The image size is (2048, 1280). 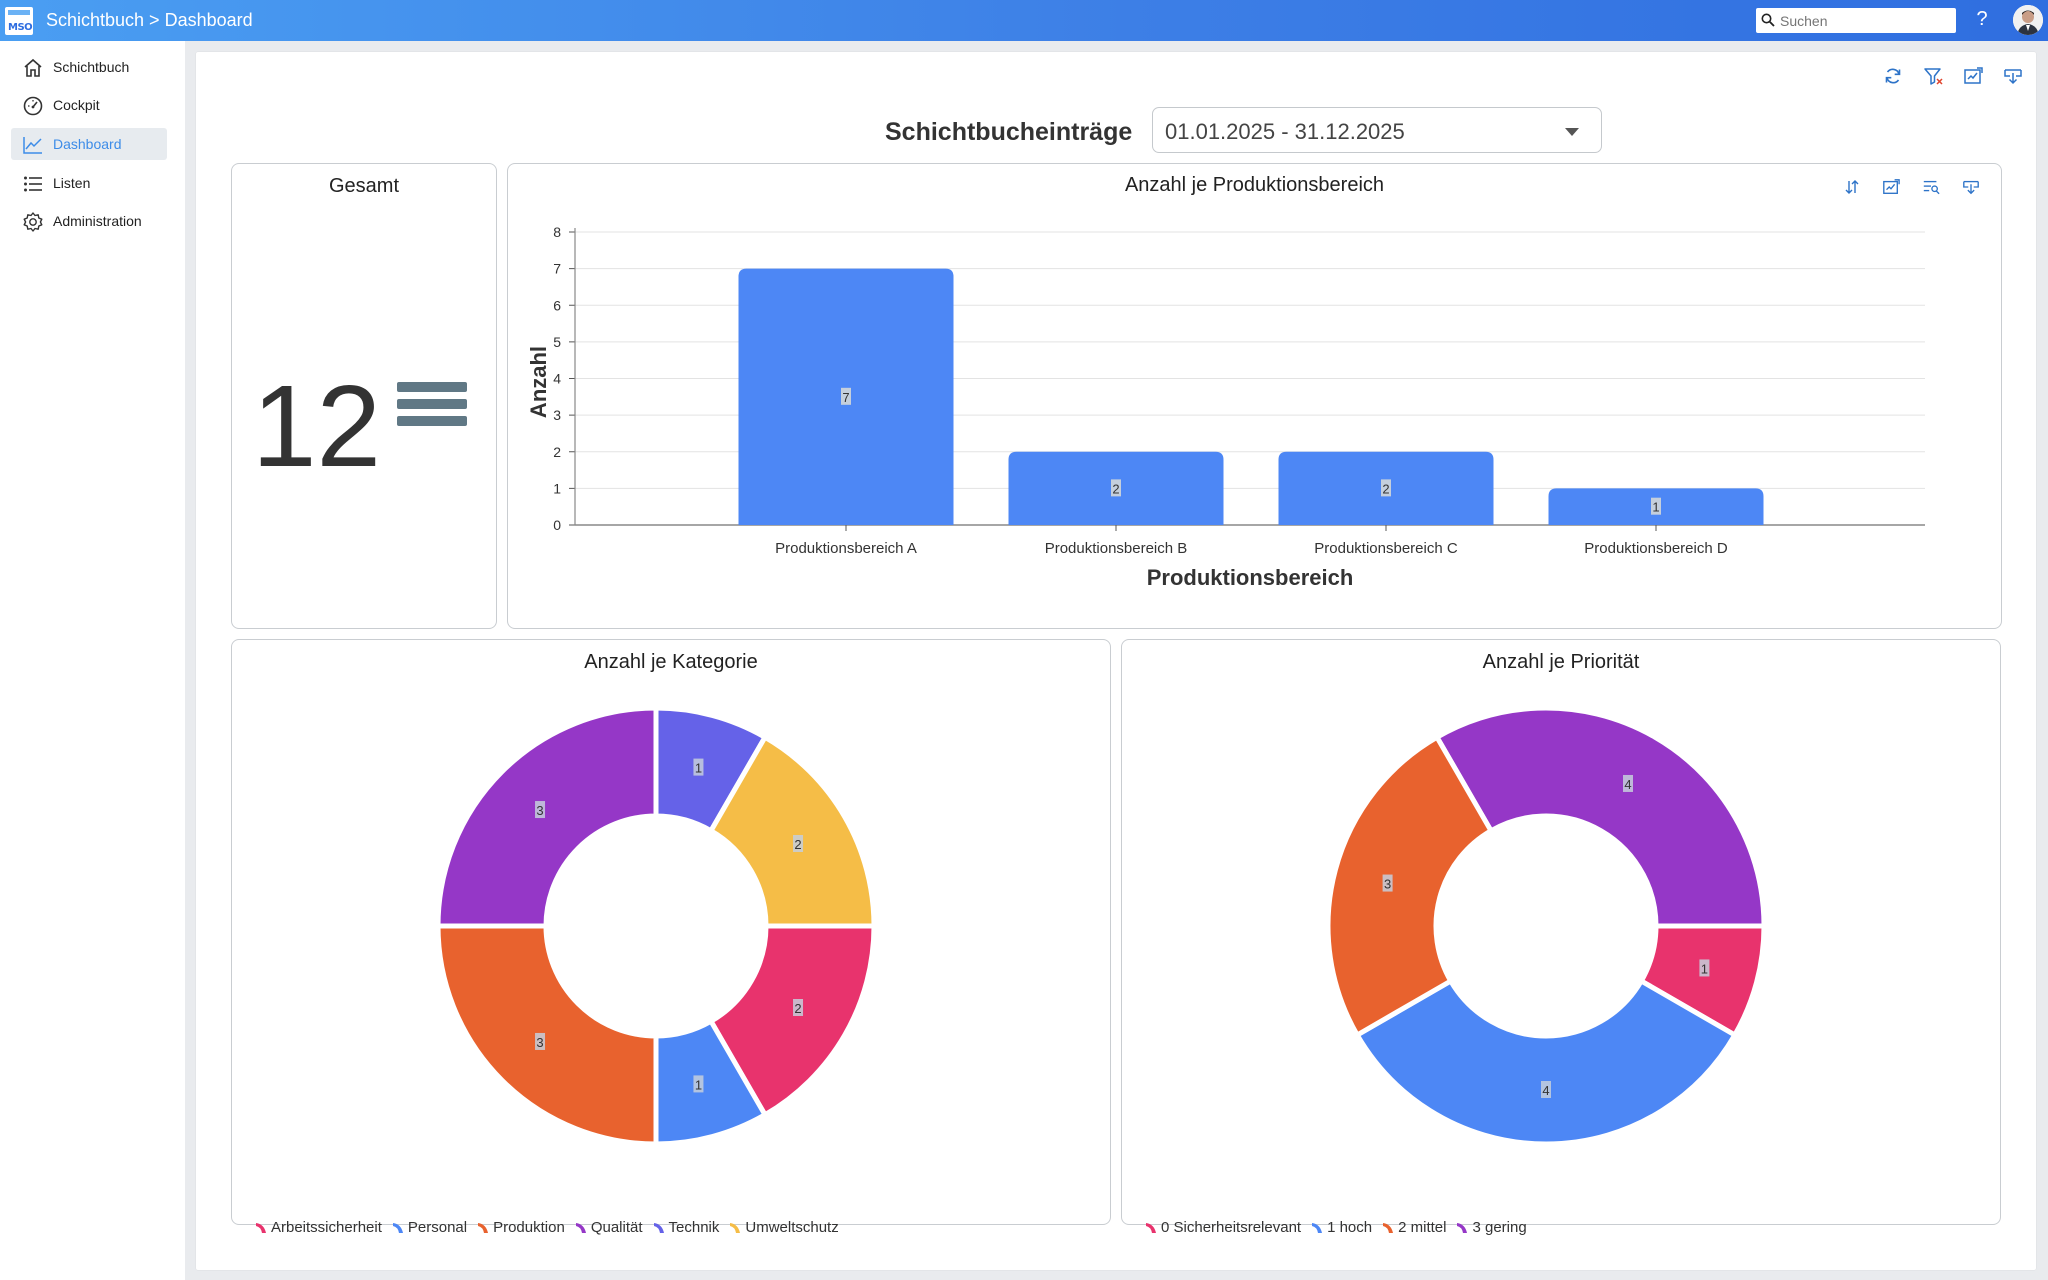 What do you see at coordinates (1893, 76) in the screenshot?
I see `refresh-icon` at bounding box center [1893, 76].